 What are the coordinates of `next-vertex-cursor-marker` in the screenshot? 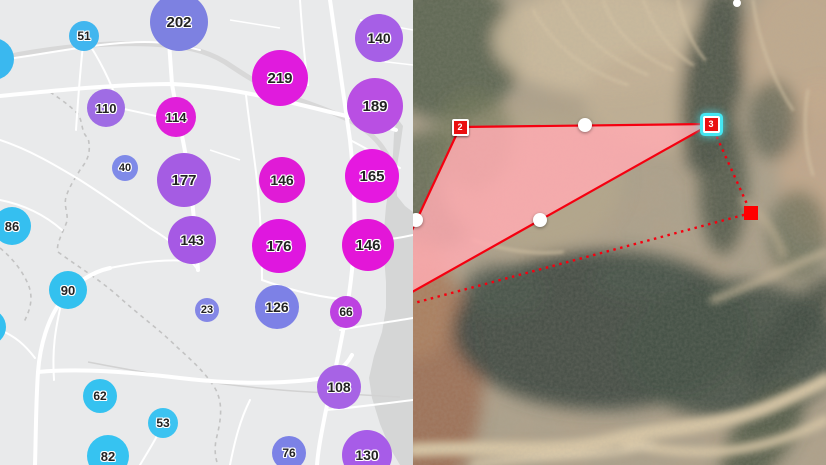 It's located at (751, 213).